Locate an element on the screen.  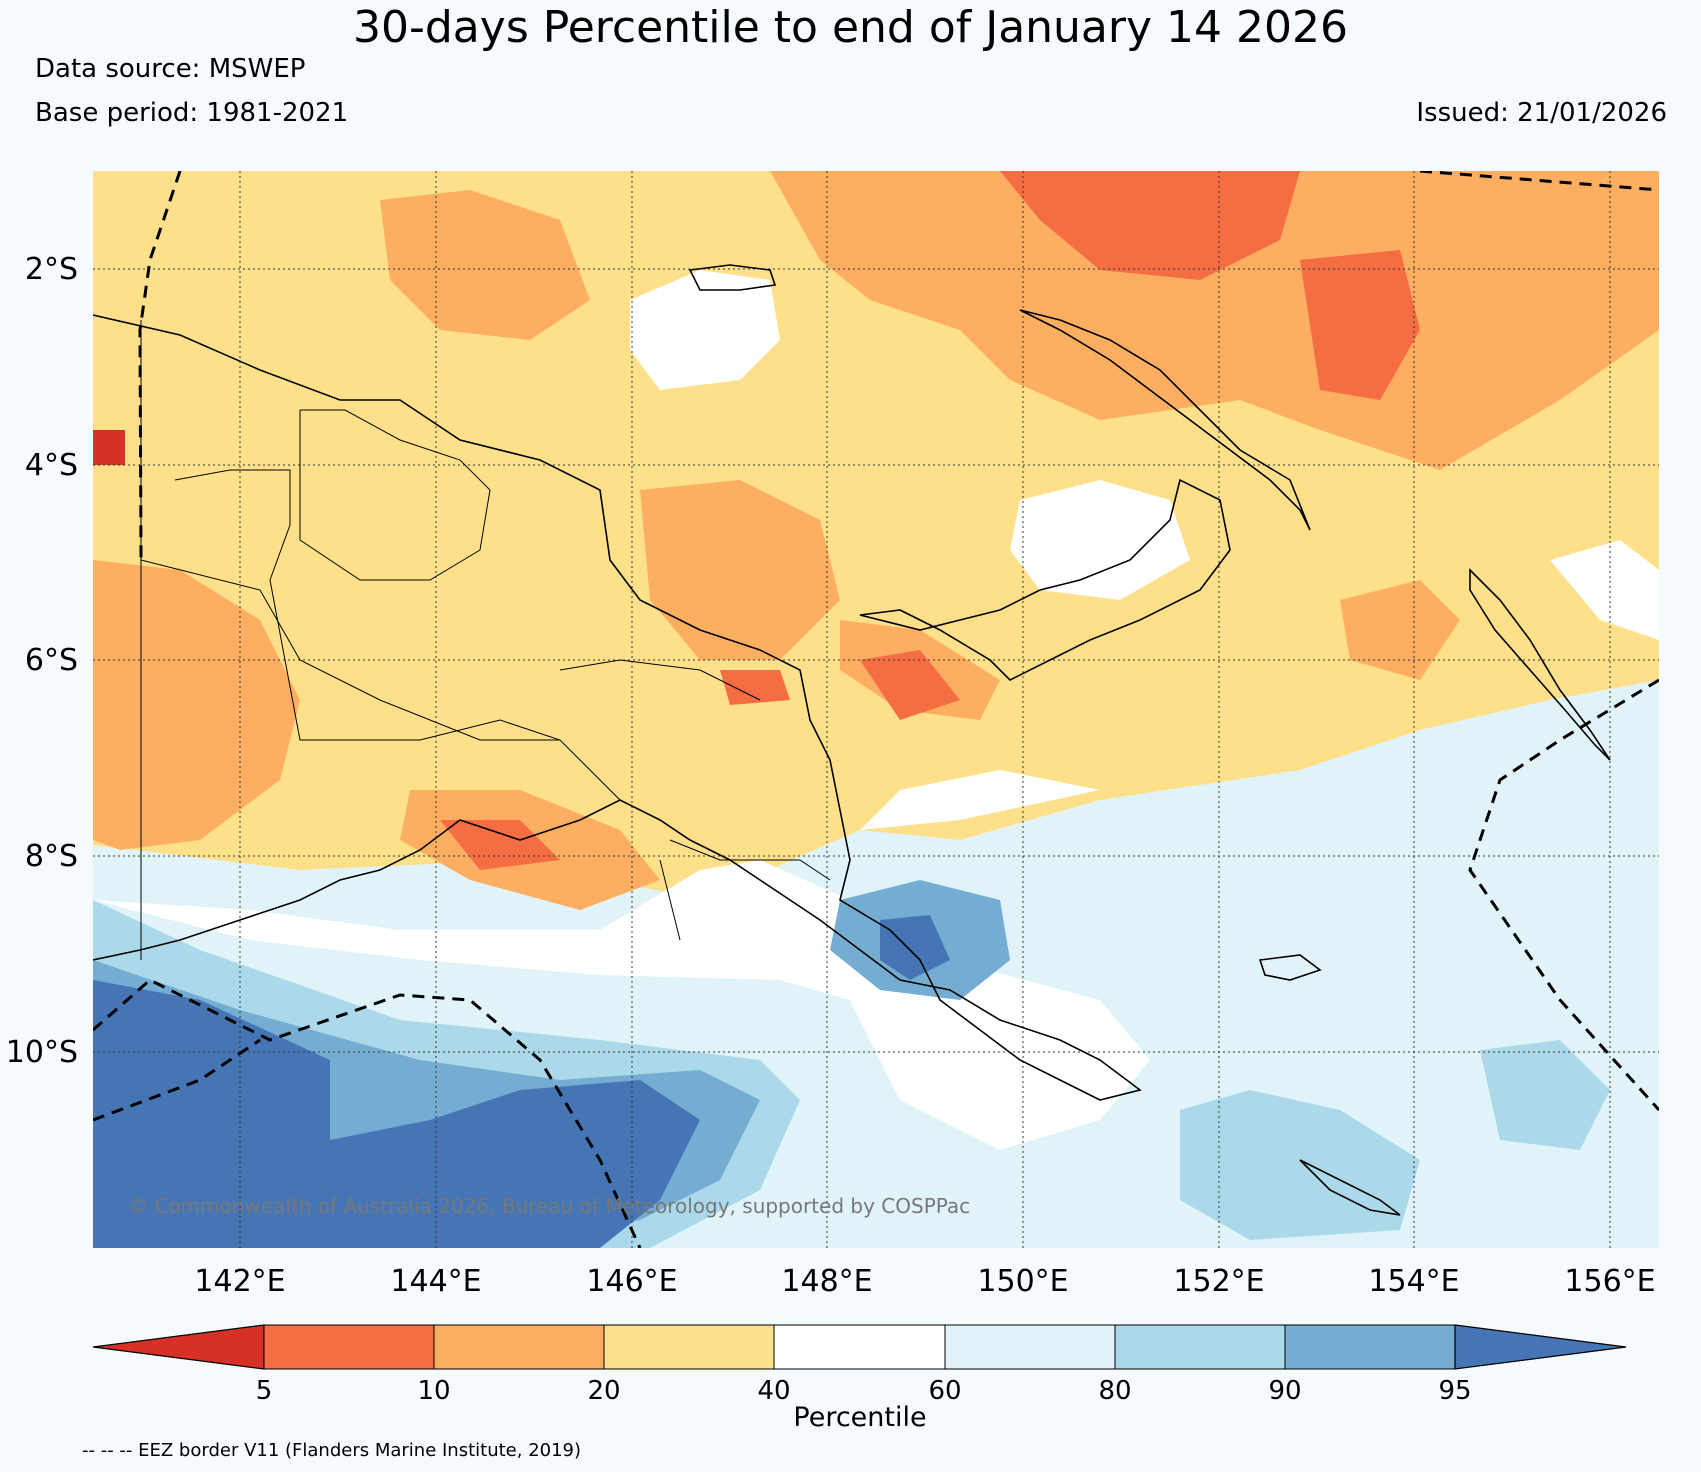
colorbar-tick: 40 is located at coordinates (773, 1391).